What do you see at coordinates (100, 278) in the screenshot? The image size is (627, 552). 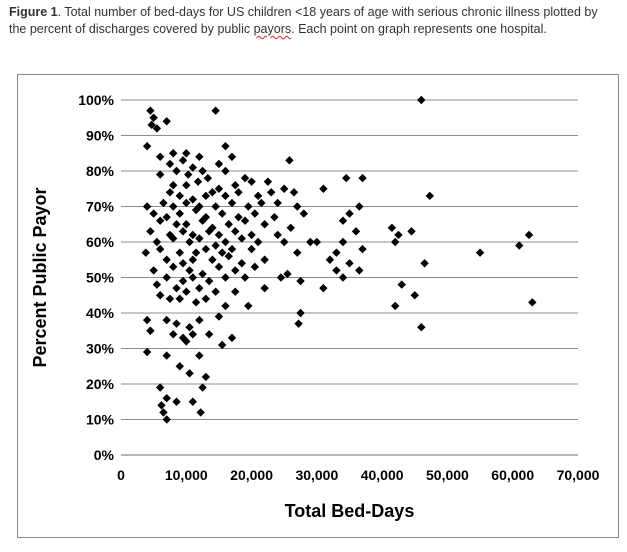 I see `y-tick-label: 50%` at bounding box center [100, 278].